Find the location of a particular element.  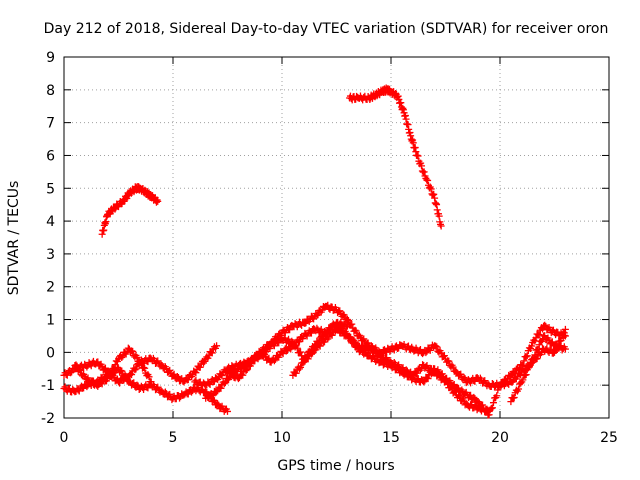

y-tick-label: 0 is located at coordinates (50, 353).